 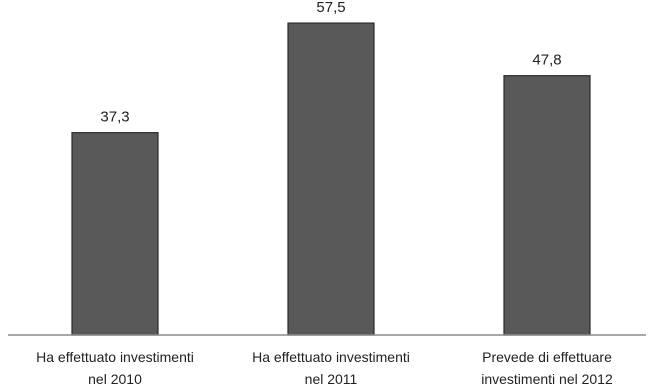 What do you see at coordinates (331, 379) in the screenshot?
I see `category-label-2-line-2: nel 2011` at bounding box center [331, 379].